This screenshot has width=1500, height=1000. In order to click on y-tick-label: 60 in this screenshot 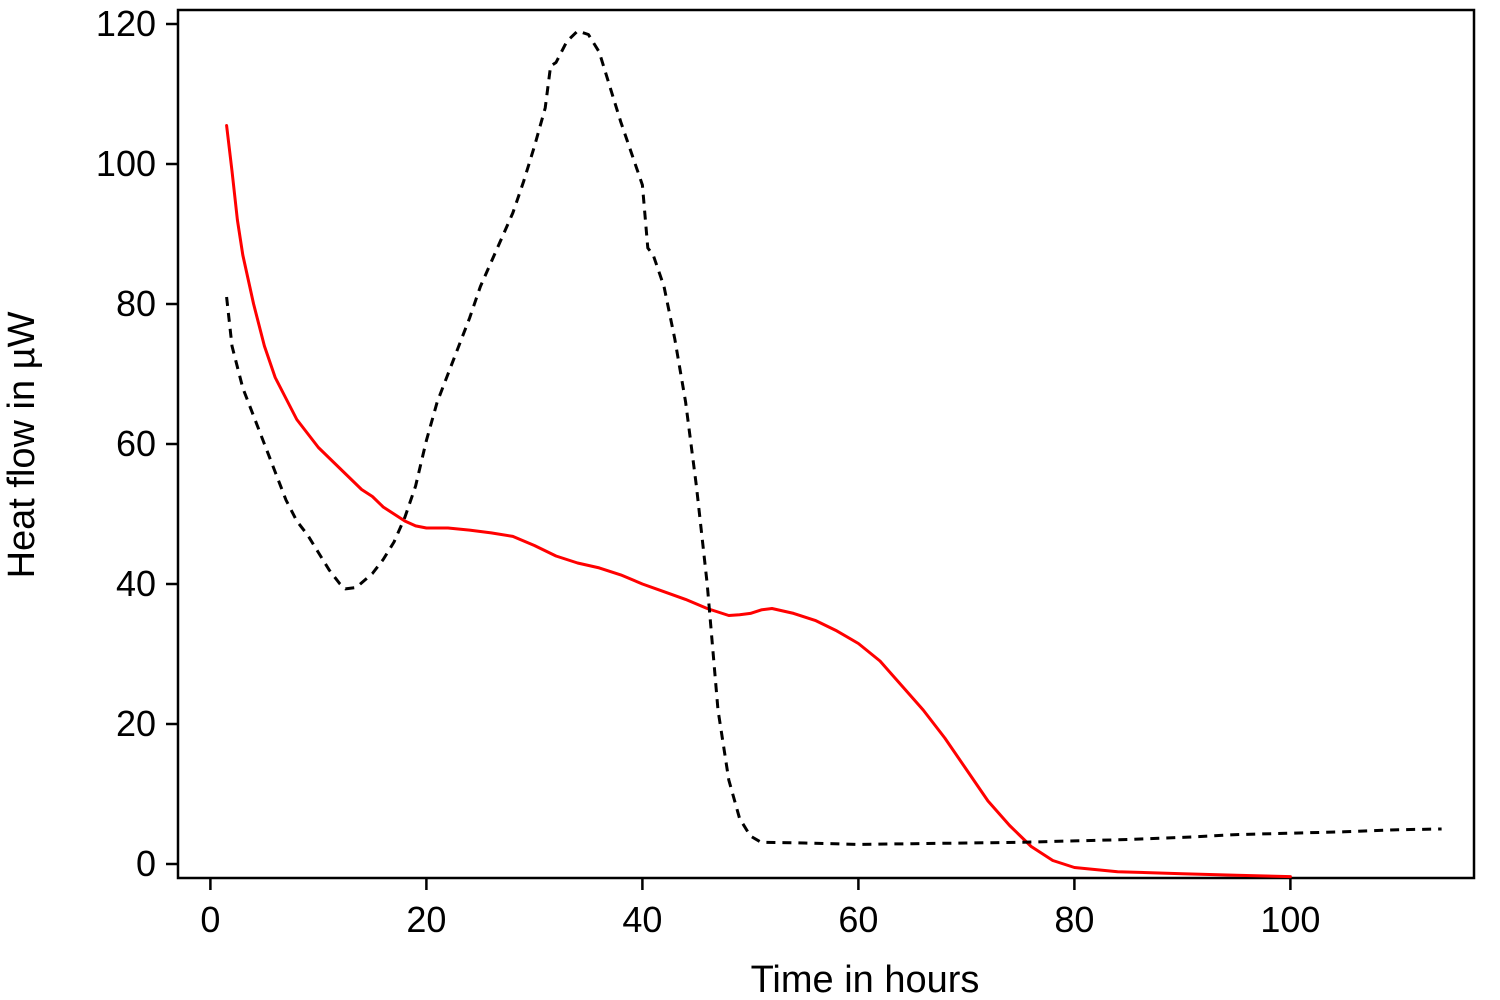, I will do `click(136, 443)`.